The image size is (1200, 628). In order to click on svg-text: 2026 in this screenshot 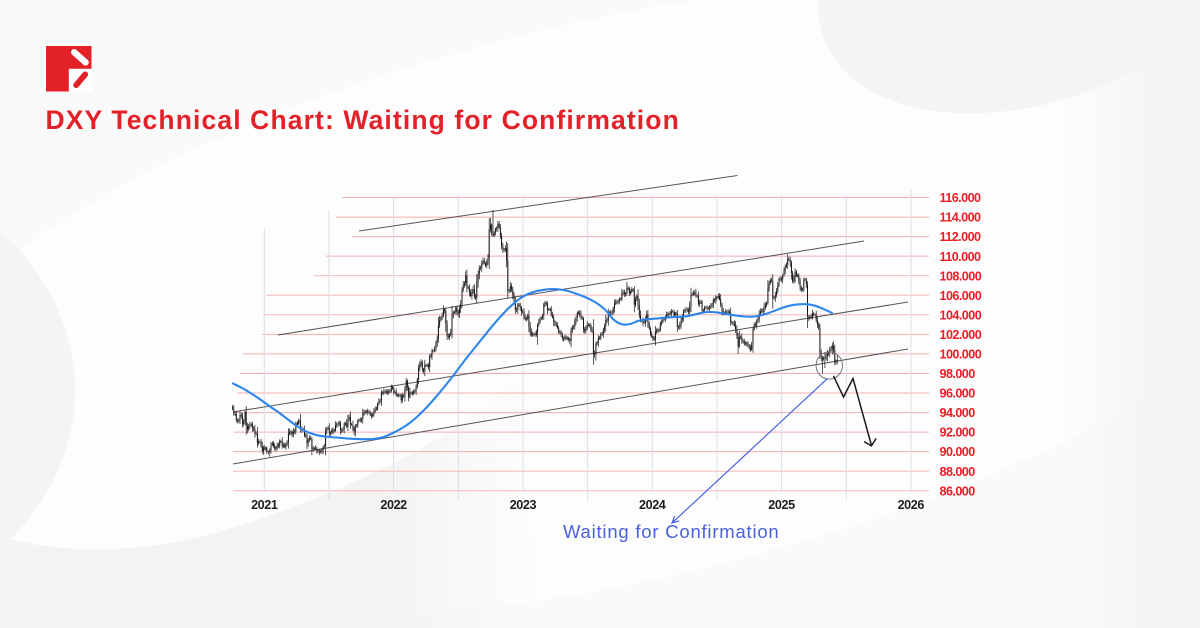, I will do `click(911, 505)`.